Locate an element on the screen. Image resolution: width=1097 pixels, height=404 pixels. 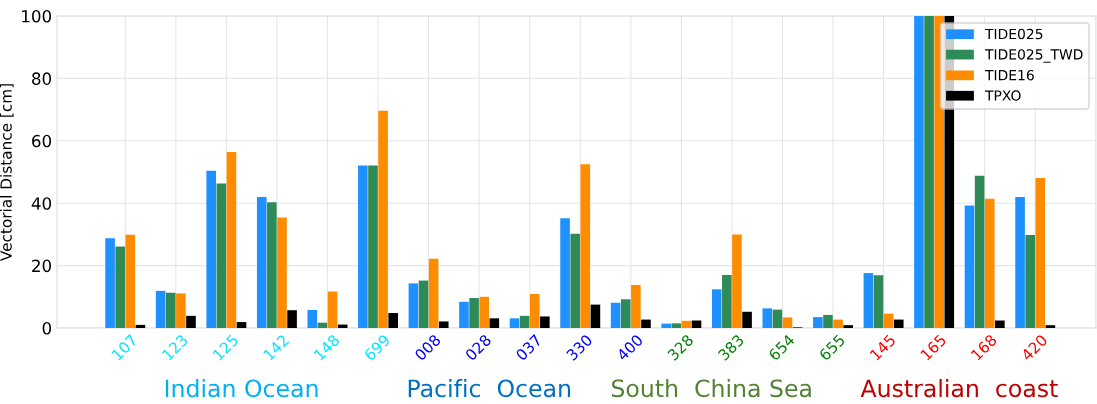
x-tick-label: 165 is located at coordinates (933, 347).